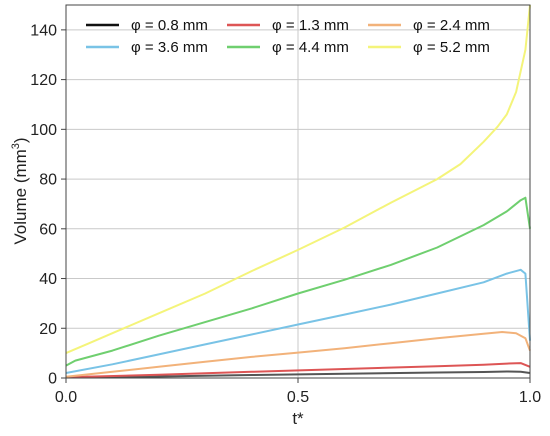  I want to click on legend-label-5: φ = 5.2 mm, so click(451, 47).